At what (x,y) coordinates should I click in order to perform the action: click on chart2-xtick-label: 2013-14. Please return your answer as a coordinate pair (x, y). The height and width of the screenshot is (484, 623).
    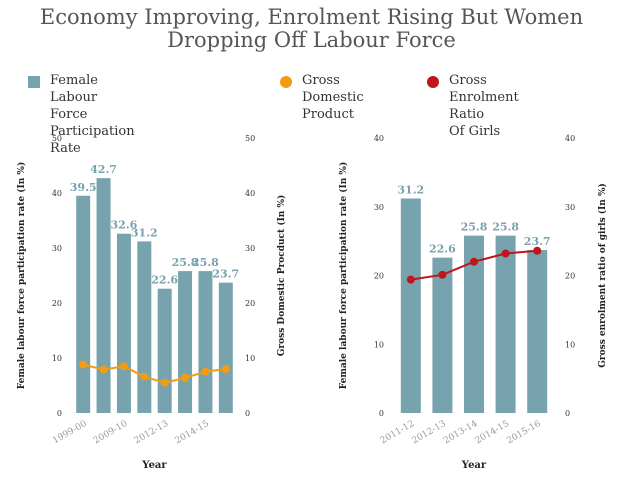
    Looking at the image, I should click on (461, 432).